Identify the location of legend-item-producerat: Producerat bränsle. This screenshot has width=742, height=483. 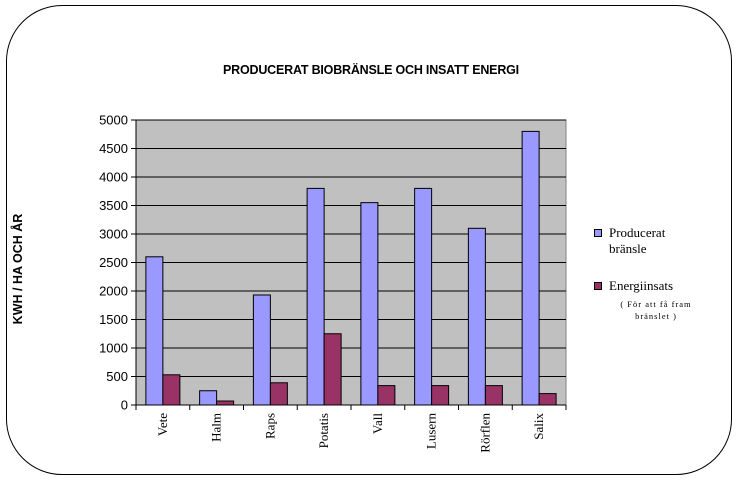
(654, 241).